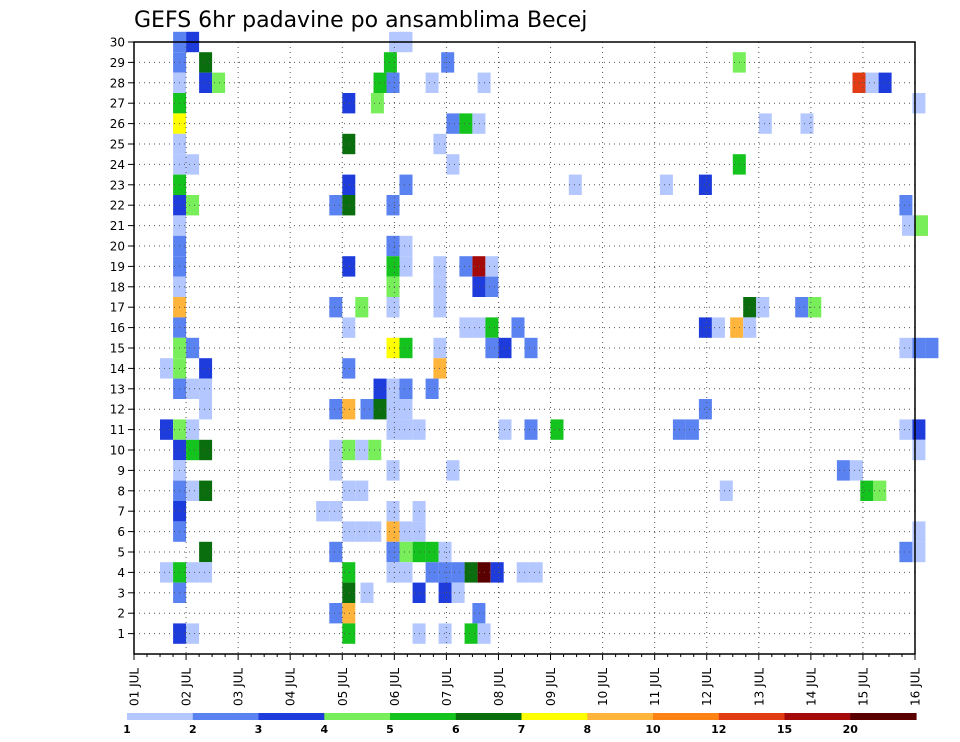 The image size is (960, 742). I want to click on colorbar-label: 6, so click(456, 729).